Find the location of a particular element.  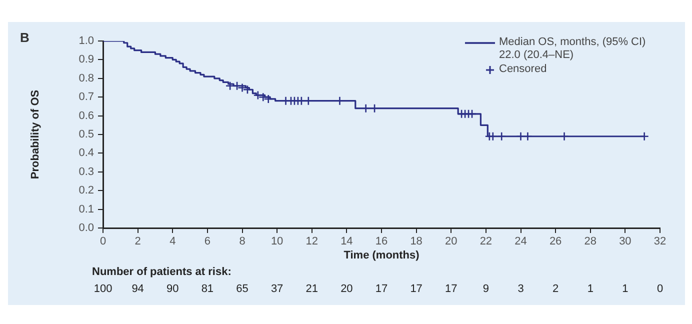

y-tick-label: 0.1 is located at coordinates (86, 209).